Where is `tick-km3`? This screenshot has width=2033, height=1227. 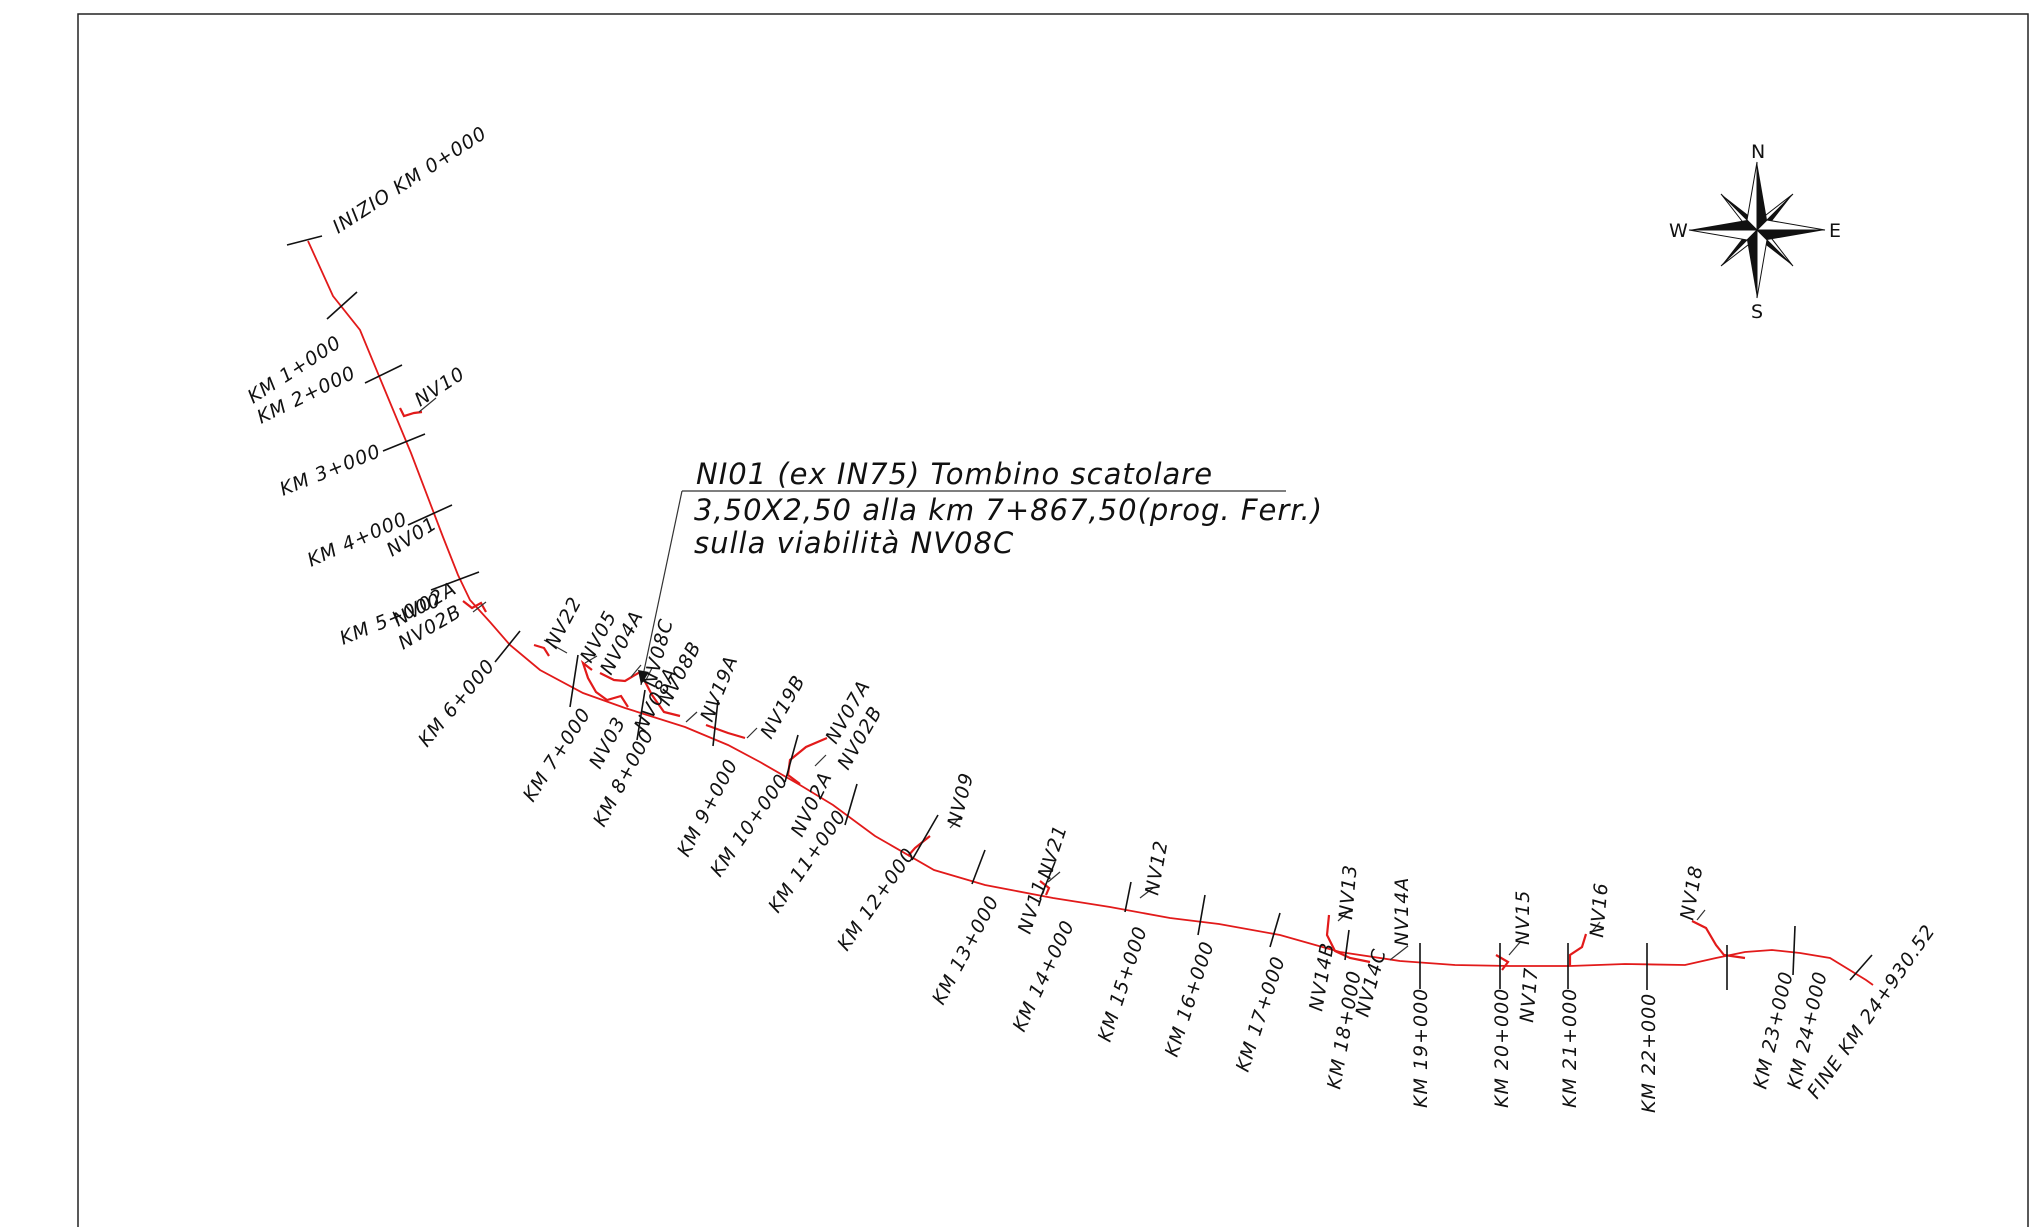 tick-km3 is located at coordinates (404, 442).